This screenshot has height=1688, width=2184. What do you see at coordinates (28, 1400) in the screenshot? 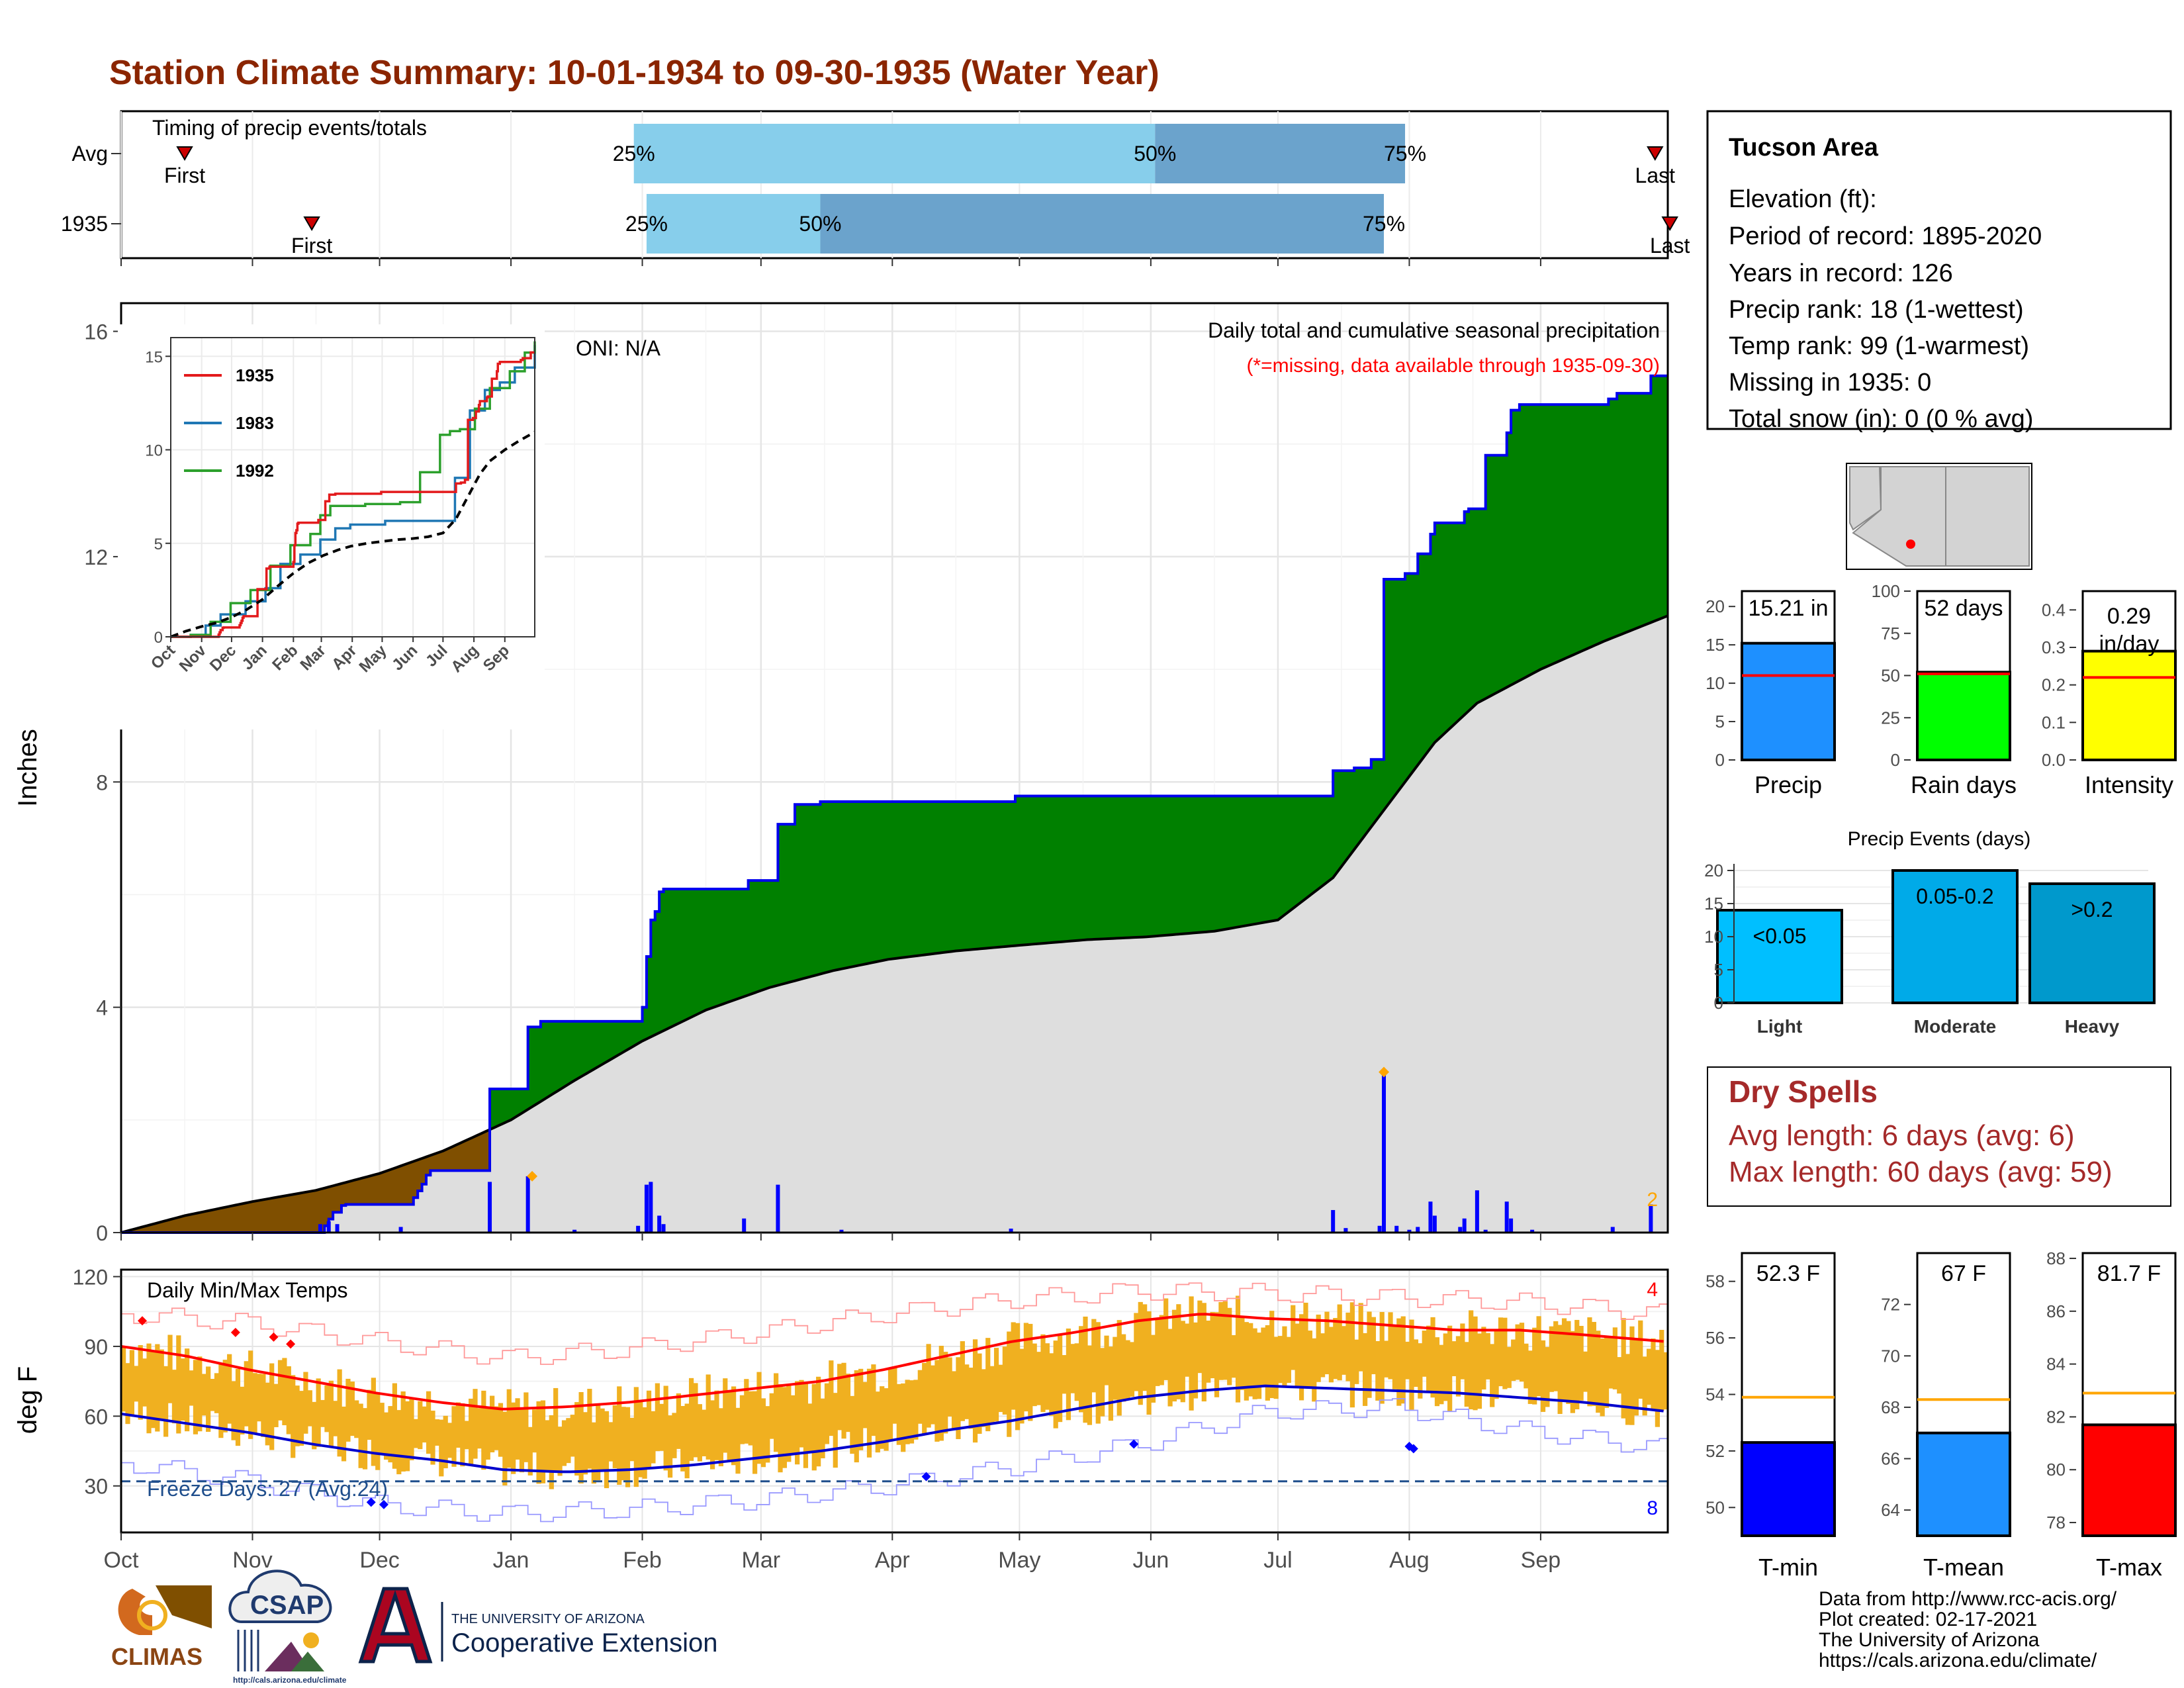
I see `temp-y-axis-label: deg F` at bounding box center [28, 1400].